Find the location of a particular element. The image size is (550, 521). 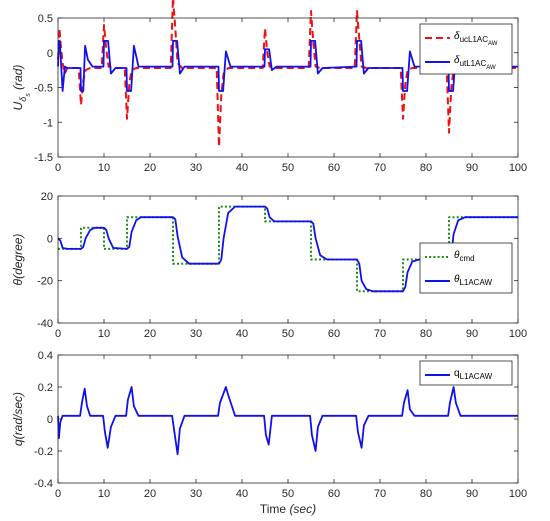

y-tick-label: -40 is located at coordinates (45, 324).